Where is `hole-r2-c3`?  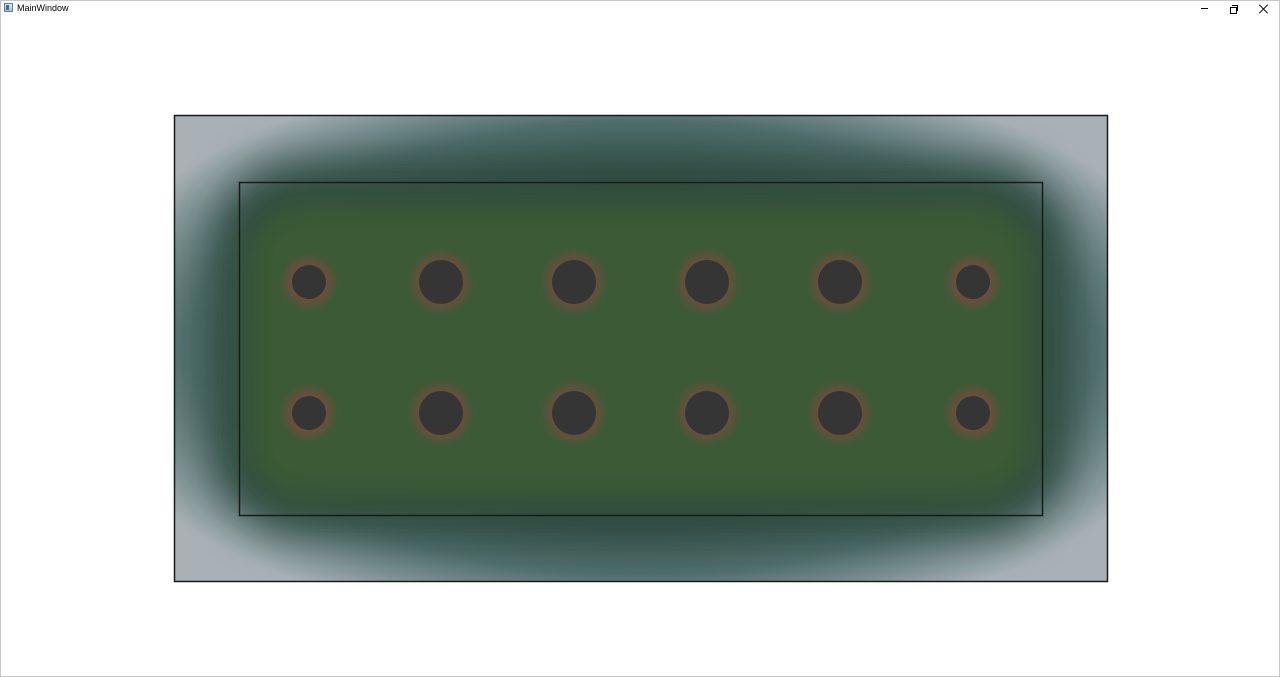
hole-r2-c3 is located at coordinates (574, 413).